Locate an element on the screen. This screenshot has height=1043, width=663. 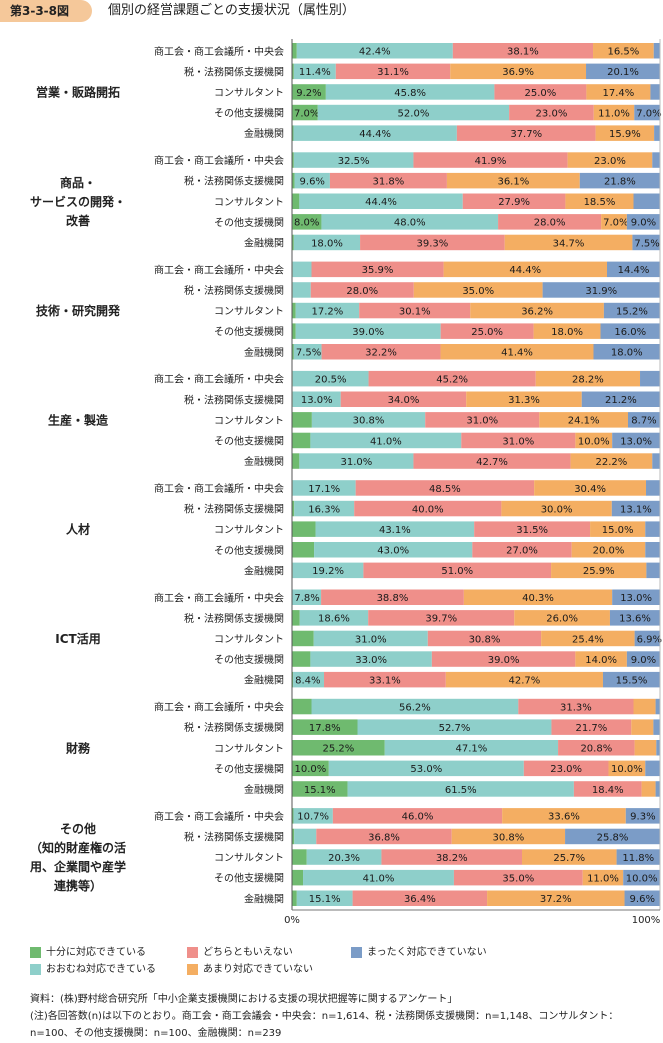
group-label: 技術・研究開発 is located at coordinates (78, 310).